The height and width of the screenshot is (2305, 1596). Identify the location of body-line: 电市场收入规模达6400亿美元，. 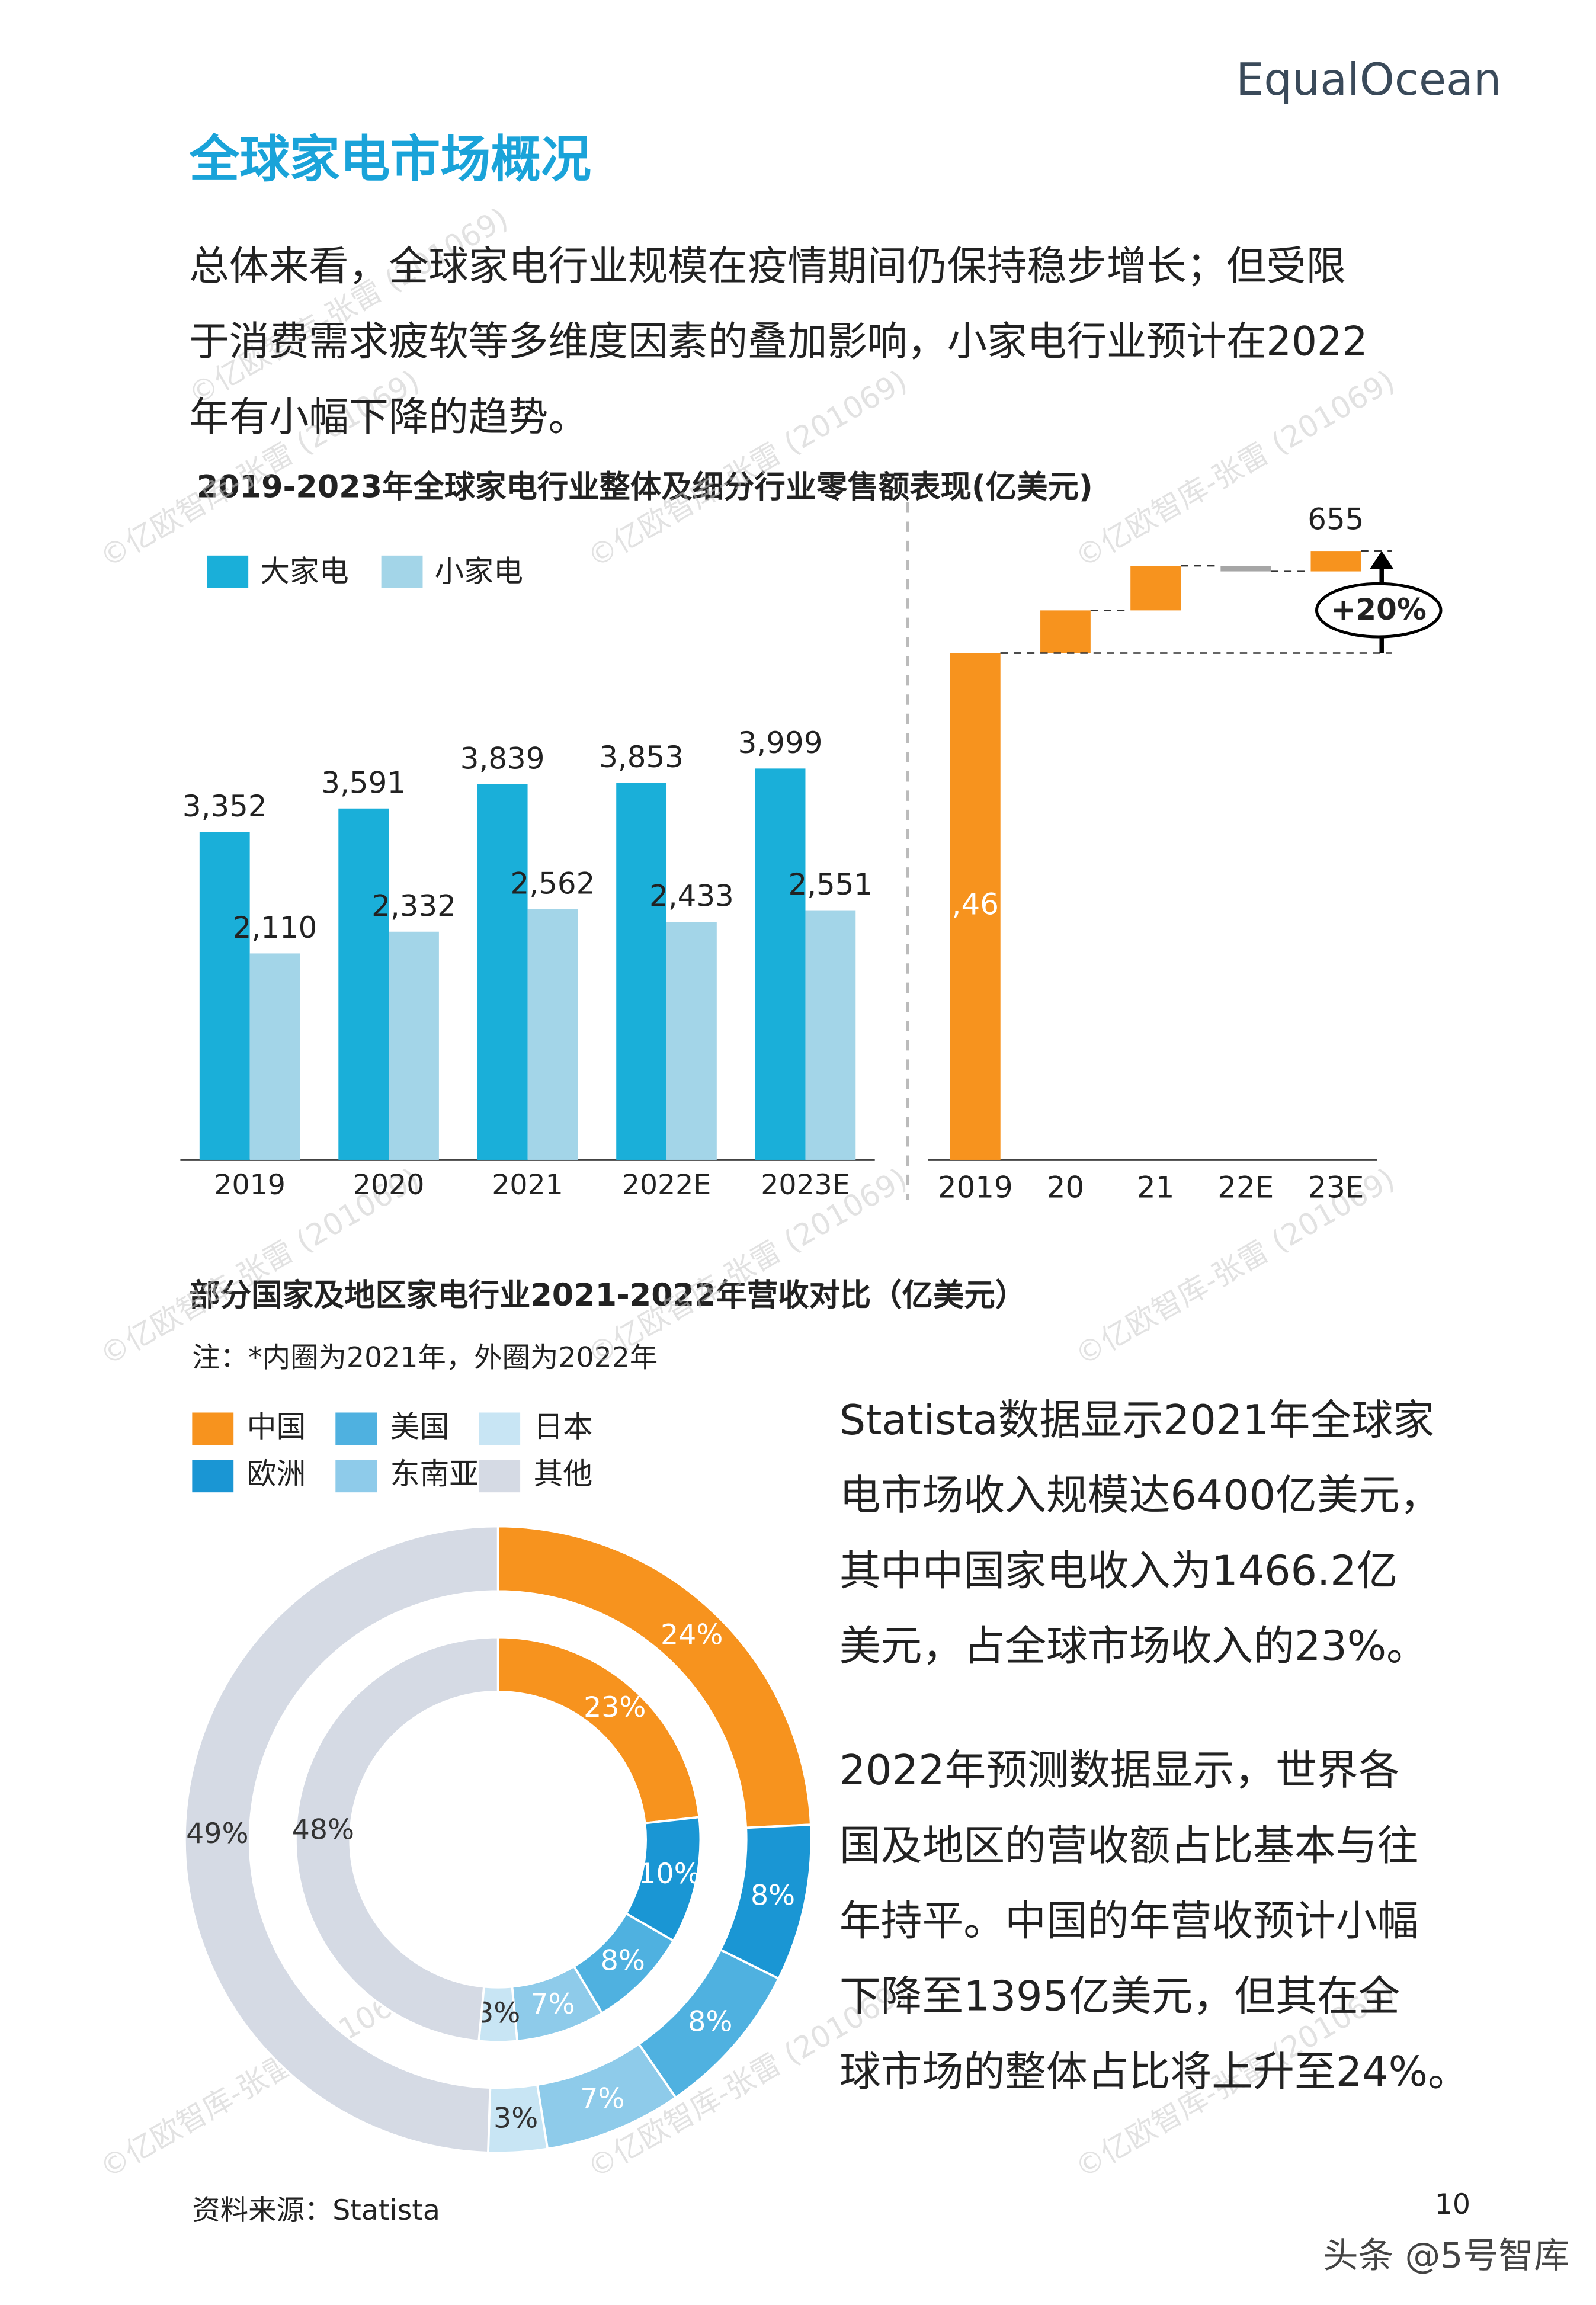
(1140, 1495).